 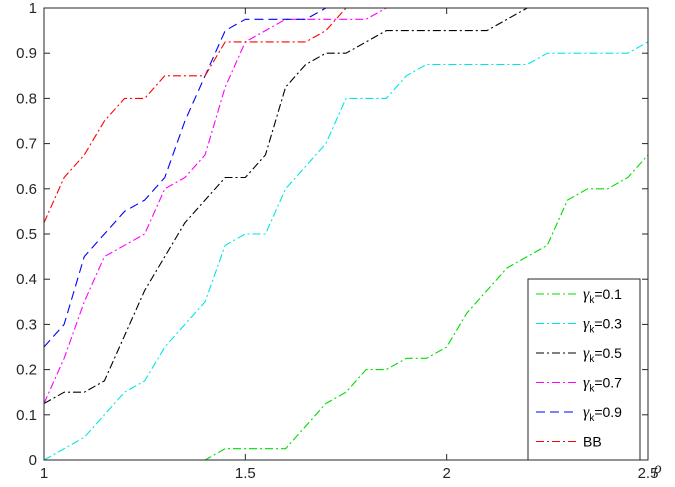 What do you see at coordinates (648, 473) in the screenshot?
I see `x-tick-label: 2.5` at bounding box center [648, 473].